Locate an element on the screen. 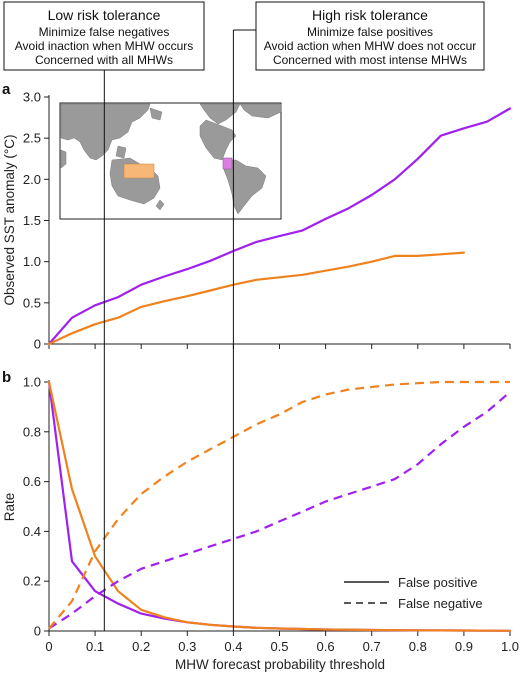  eastern-pacific-region-icon is located at coordinates (227, 163).